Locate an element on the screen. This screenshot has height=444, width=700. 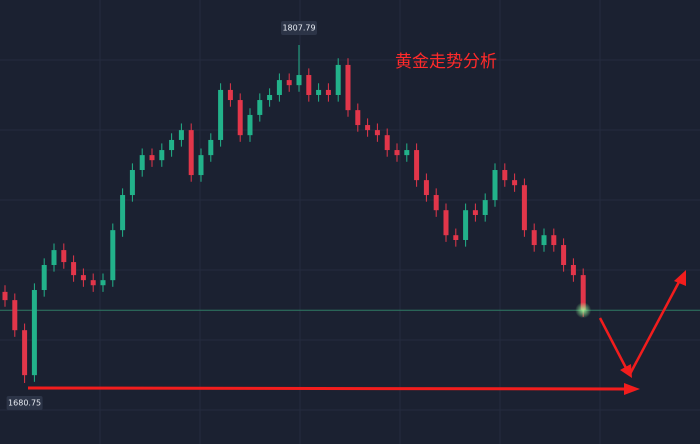
annotation-high: 1807.79 is located at coordinates (298, 28).